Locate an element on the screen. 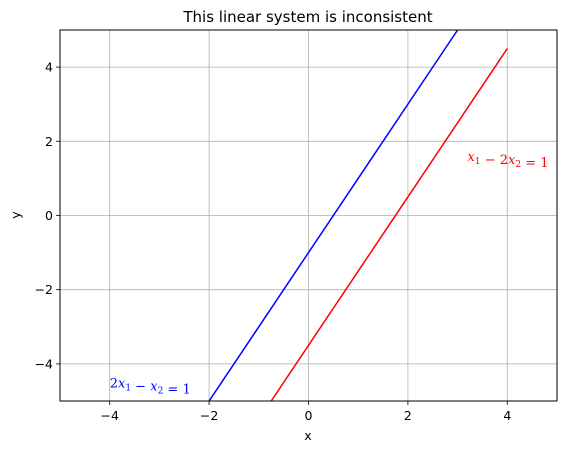 The height and width of the screenshot is (453, 565). x-tick-label: 2 is located at coordinates (408, 415).